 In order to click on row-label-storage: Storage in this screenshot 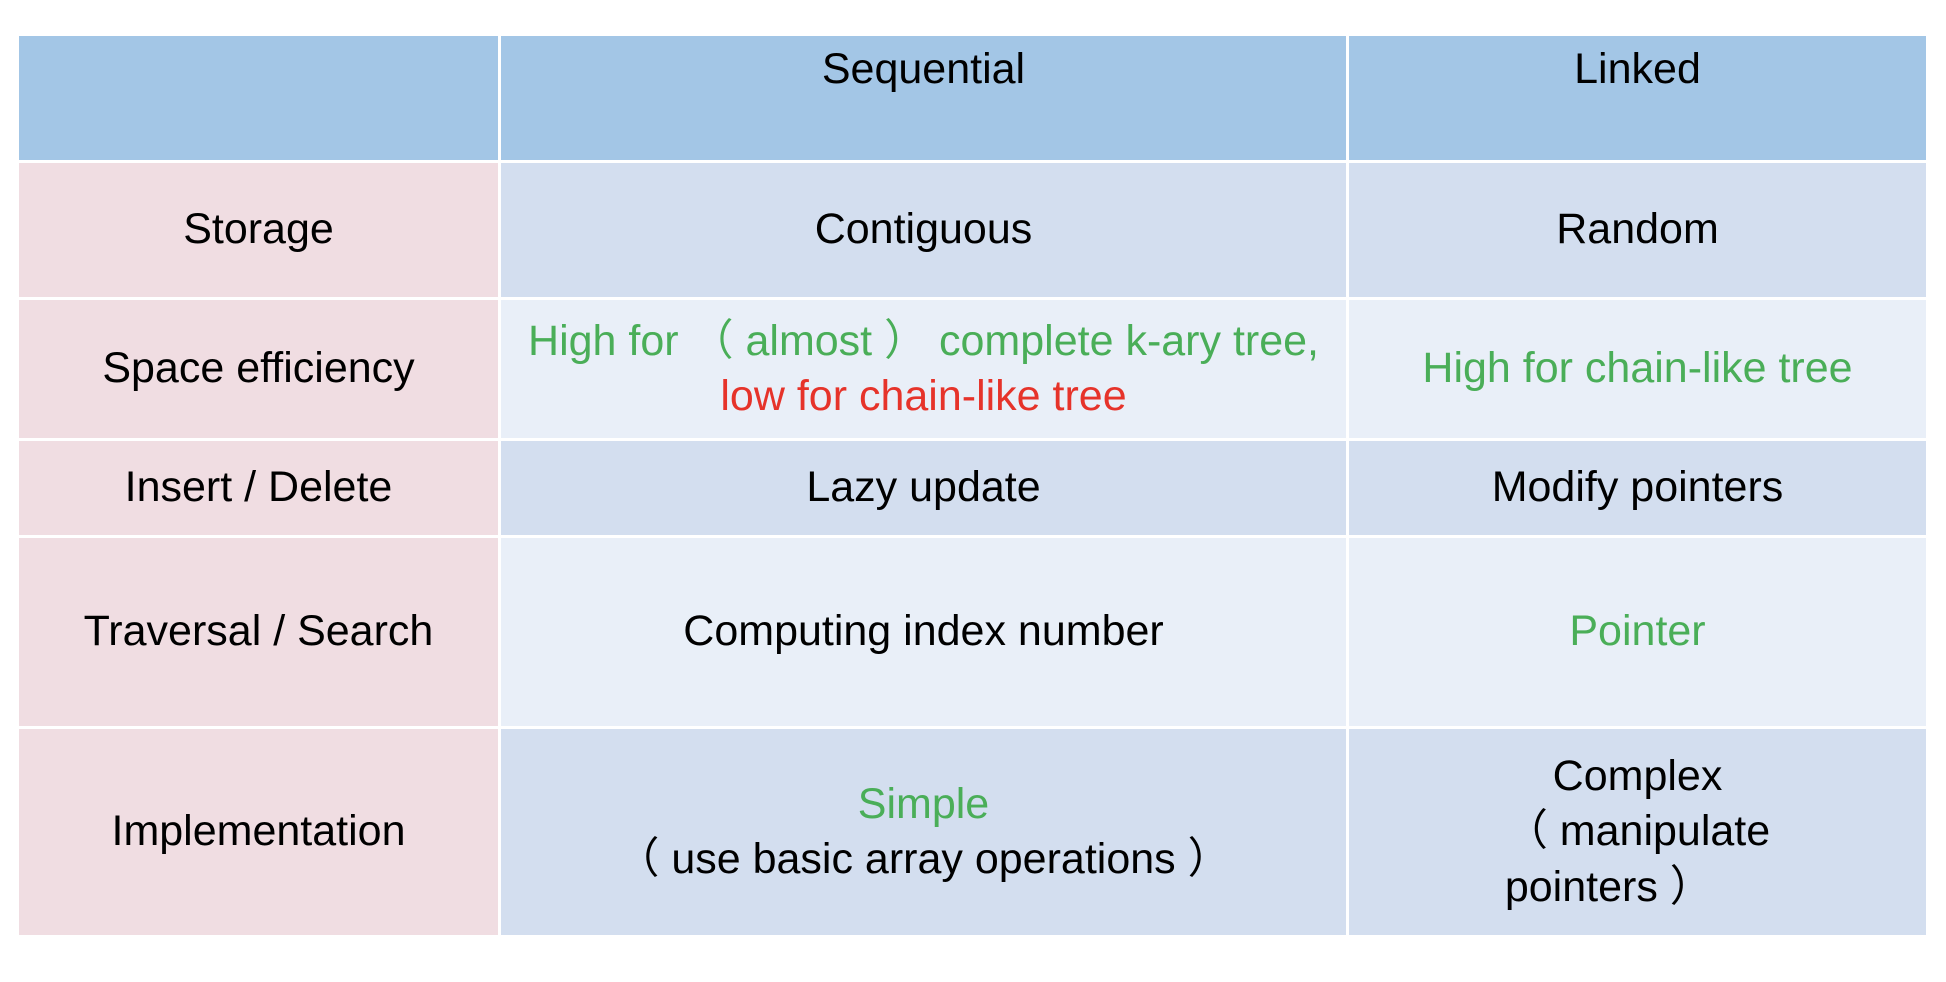, I will do `click(258, 230)`.